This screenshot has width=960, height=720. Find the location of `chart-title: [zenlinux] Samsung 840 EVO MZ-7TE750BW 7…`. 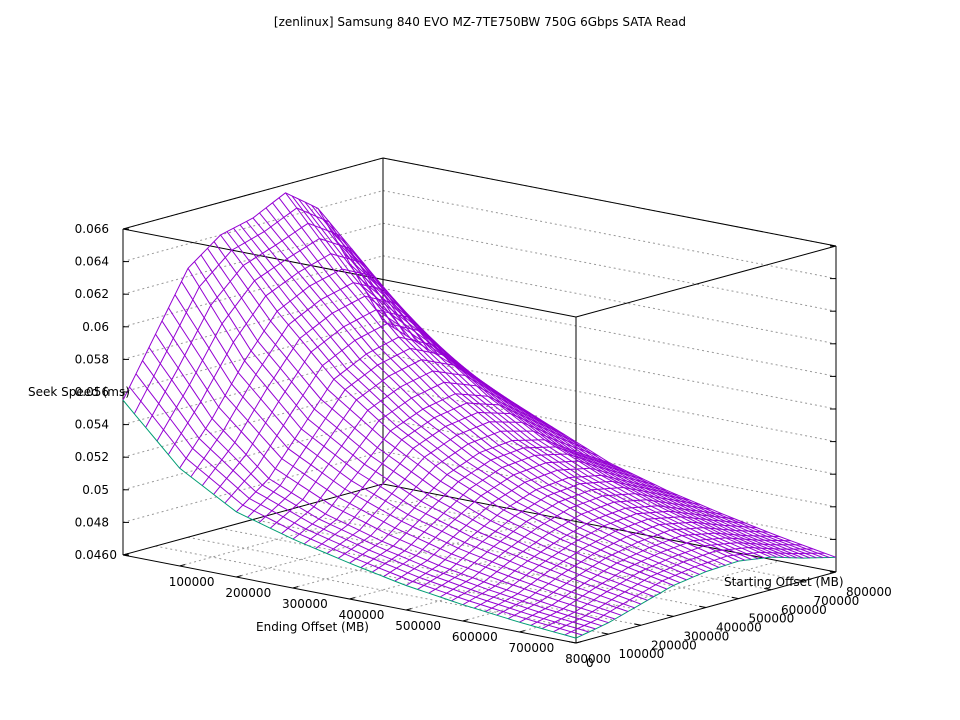

chart-title: [zenlinux] Samsung 840 EVO MZ-7TE750BW 7… is located at coordinates (480, 22).